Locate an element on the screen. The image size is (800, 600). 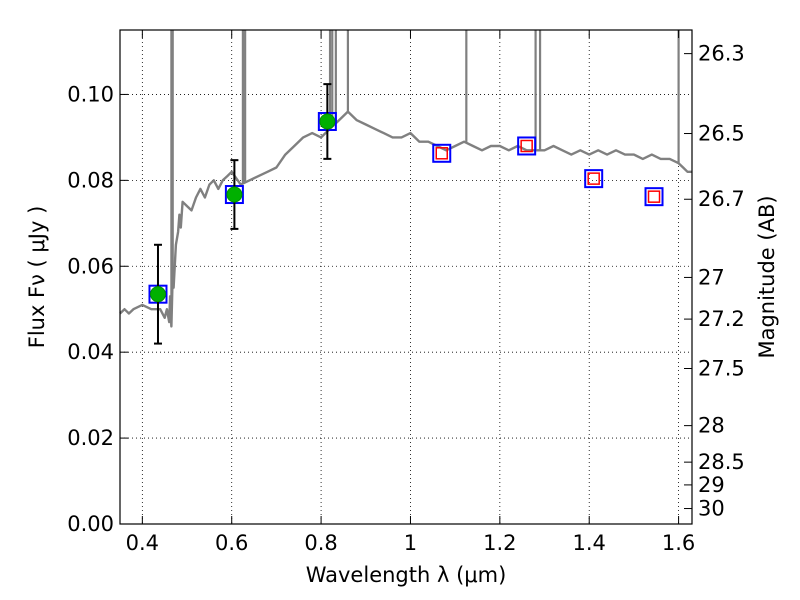
x-axis-label: Wavelength λ (μm) is located at coordinates (406, 575).